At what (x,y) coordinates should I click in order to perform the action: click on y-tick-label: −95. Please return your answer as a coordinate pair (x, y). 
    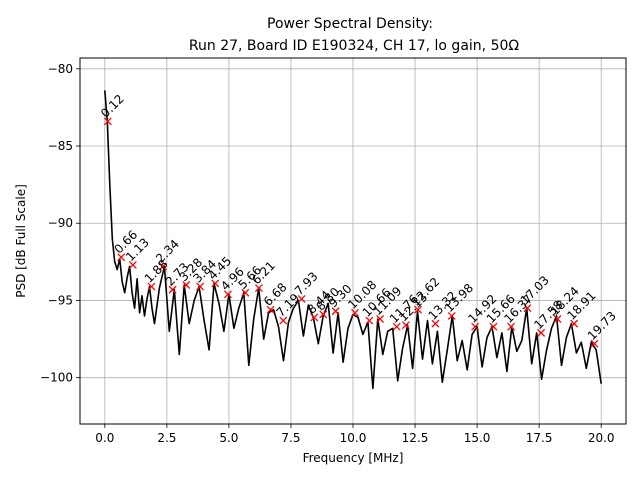
    Looking at the image, I should click on (60, 300).